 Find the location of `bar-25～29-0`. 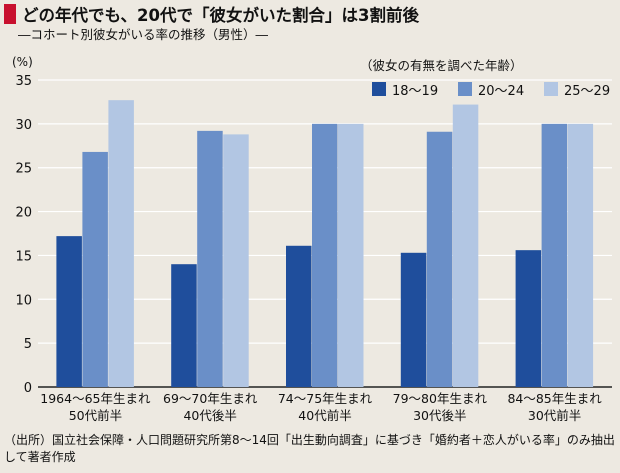

bar-25～29-0 is located at coordinates (121, 243).